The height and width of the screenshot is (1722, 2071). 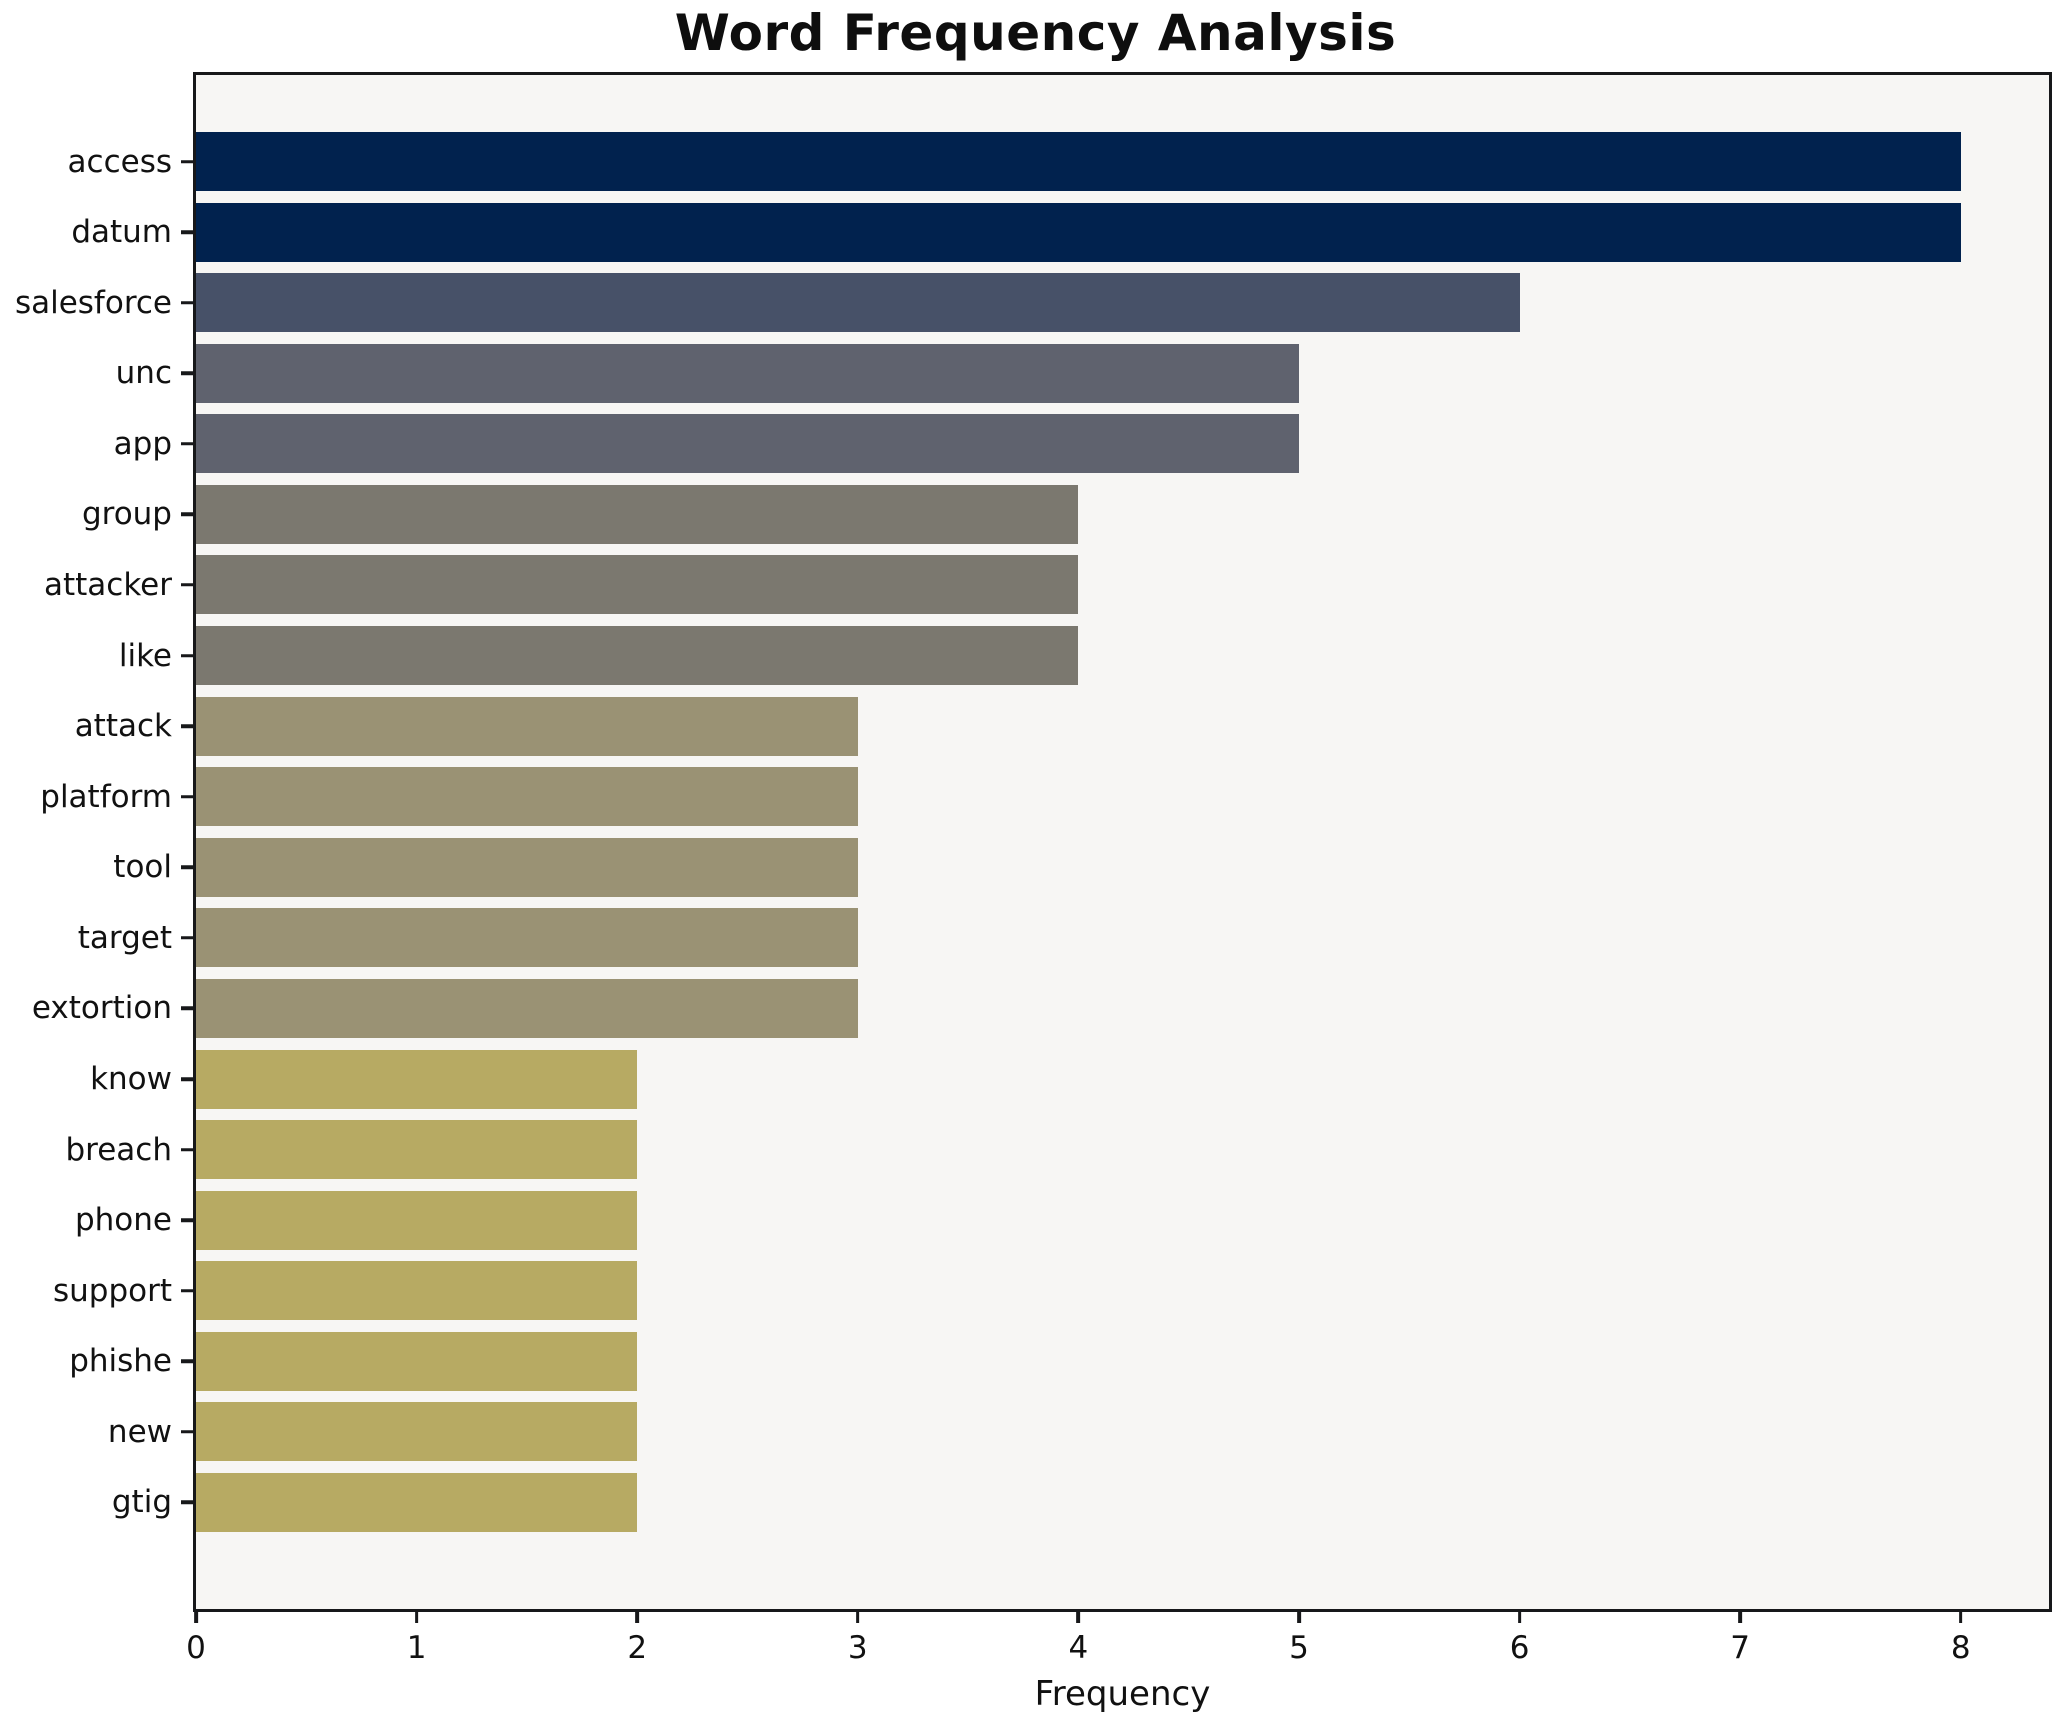 What do you see at coordinates (1044, 797) in the screenshot?
I see `bar-row: platform` at bounding box center [1044, 797].